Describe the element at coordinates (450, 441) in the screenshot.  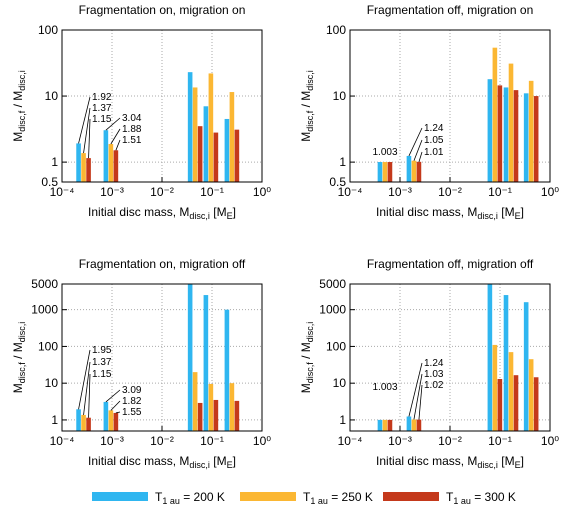
I see `x-tick-label: 10⁻²` at that location.